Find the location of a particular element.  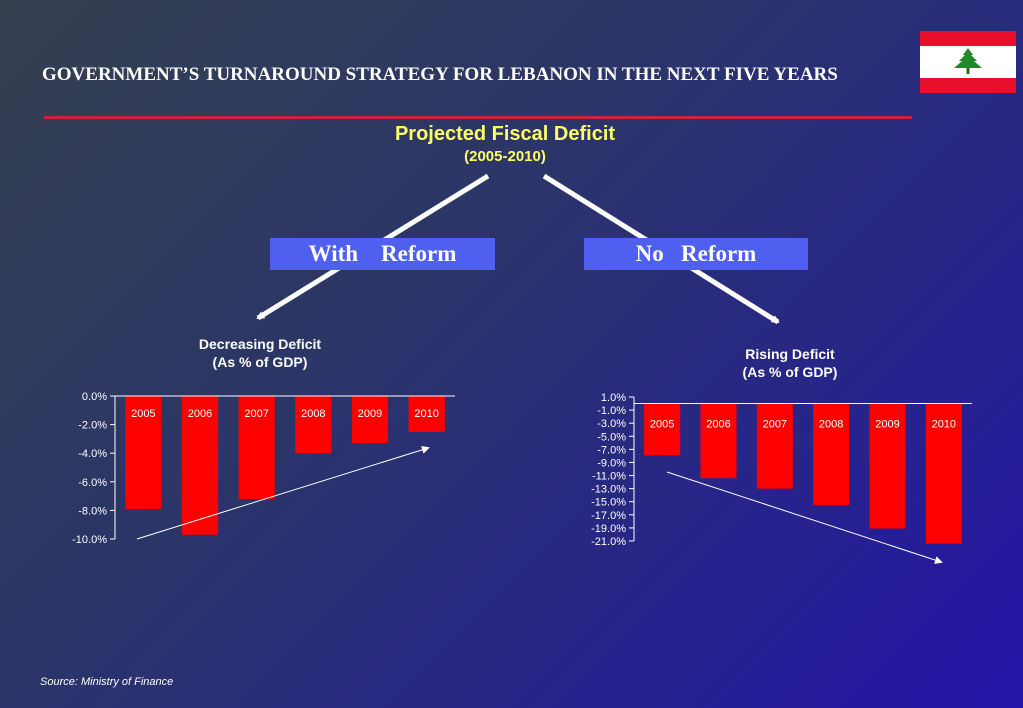

lebanon-flag-icon is located at coordinates (968, 62).